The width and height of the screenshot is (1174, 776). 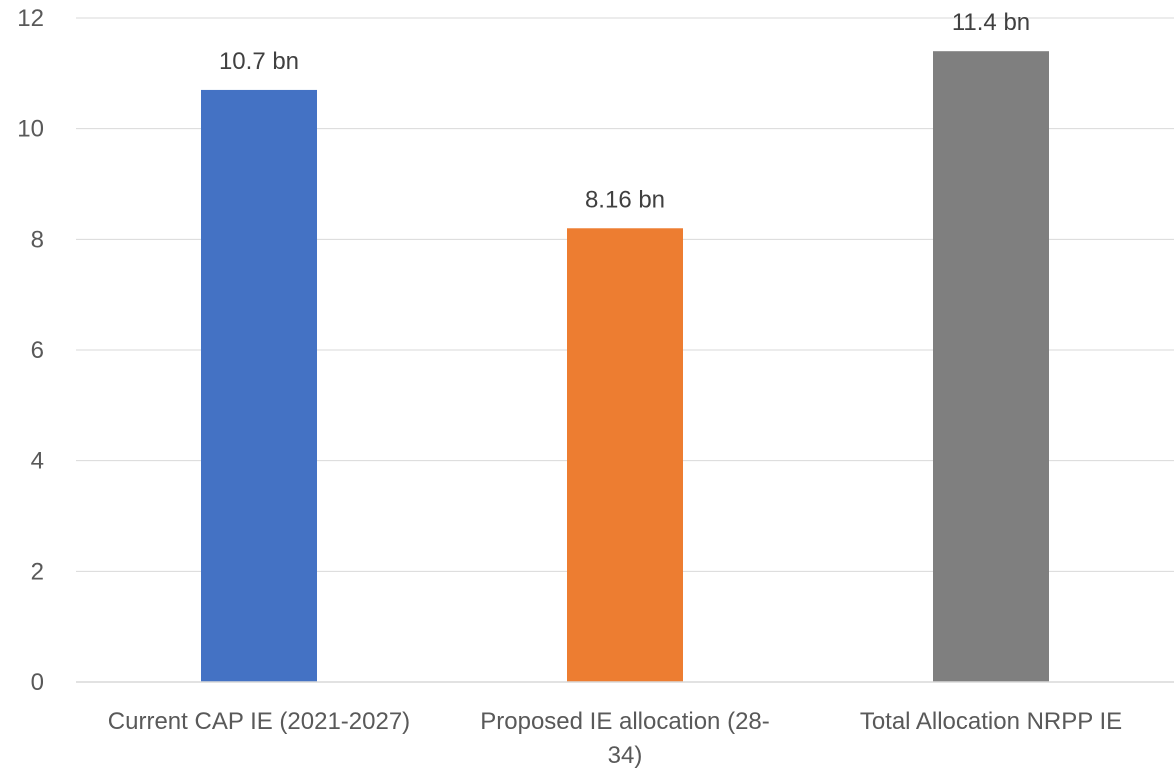 I want to click on y-tick-label: 4, so click(x=37, y=461).